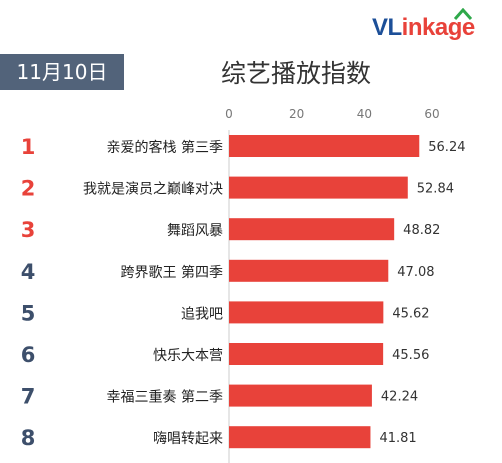 The width and height of the screenshot is (502, 463). What do you see at coordinates (188, 356) in the screenshot?
I see `category-label: 快乐大本营` at bounding box center [188, 356].